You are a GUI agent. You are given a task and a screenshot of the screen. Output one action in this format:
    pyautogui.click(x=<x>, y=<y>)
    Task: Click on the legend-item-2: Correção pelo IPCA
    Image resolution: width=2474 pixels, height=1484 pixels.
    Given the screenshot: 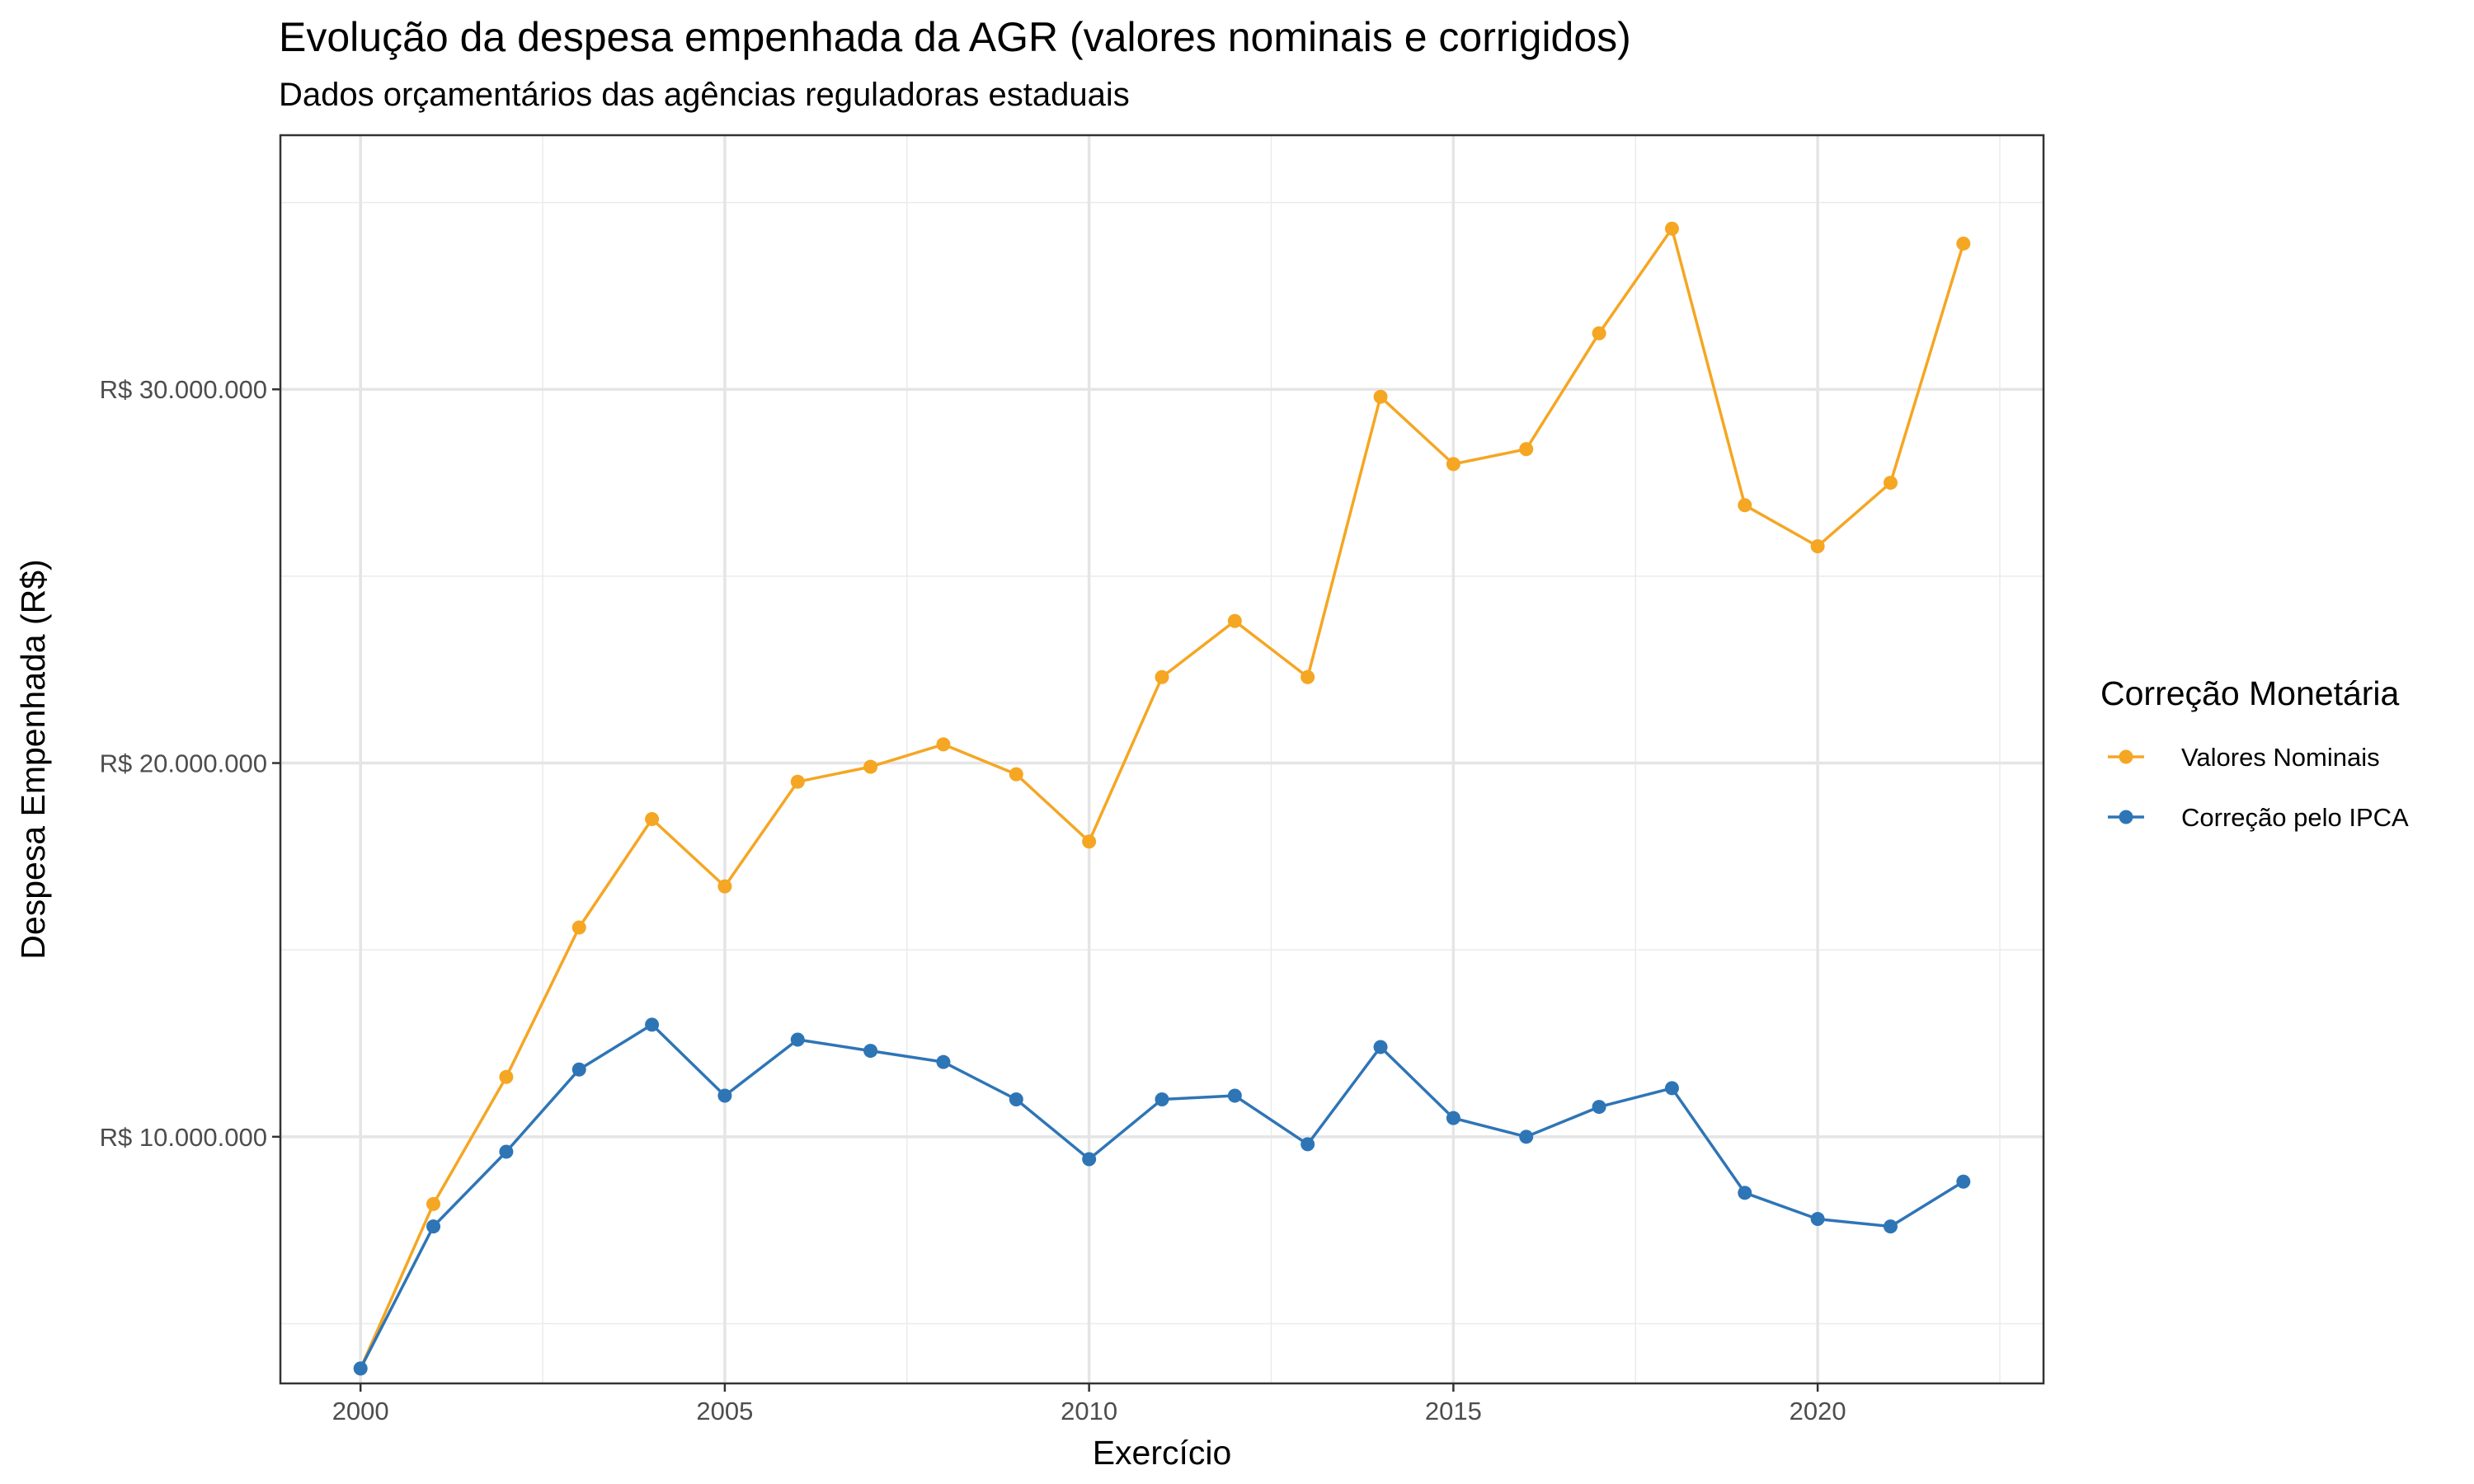 What is the action you would take?
    pyautogui.click(x=2258, y=817)
    